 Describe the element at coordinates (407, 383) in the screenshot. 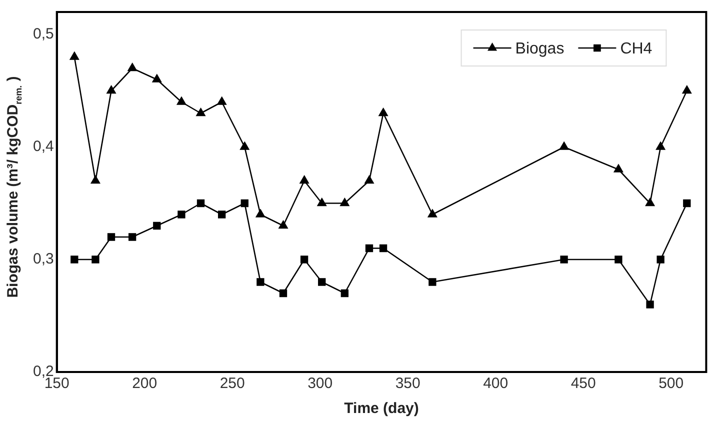

I see `x-tick-label: 350` at that location.